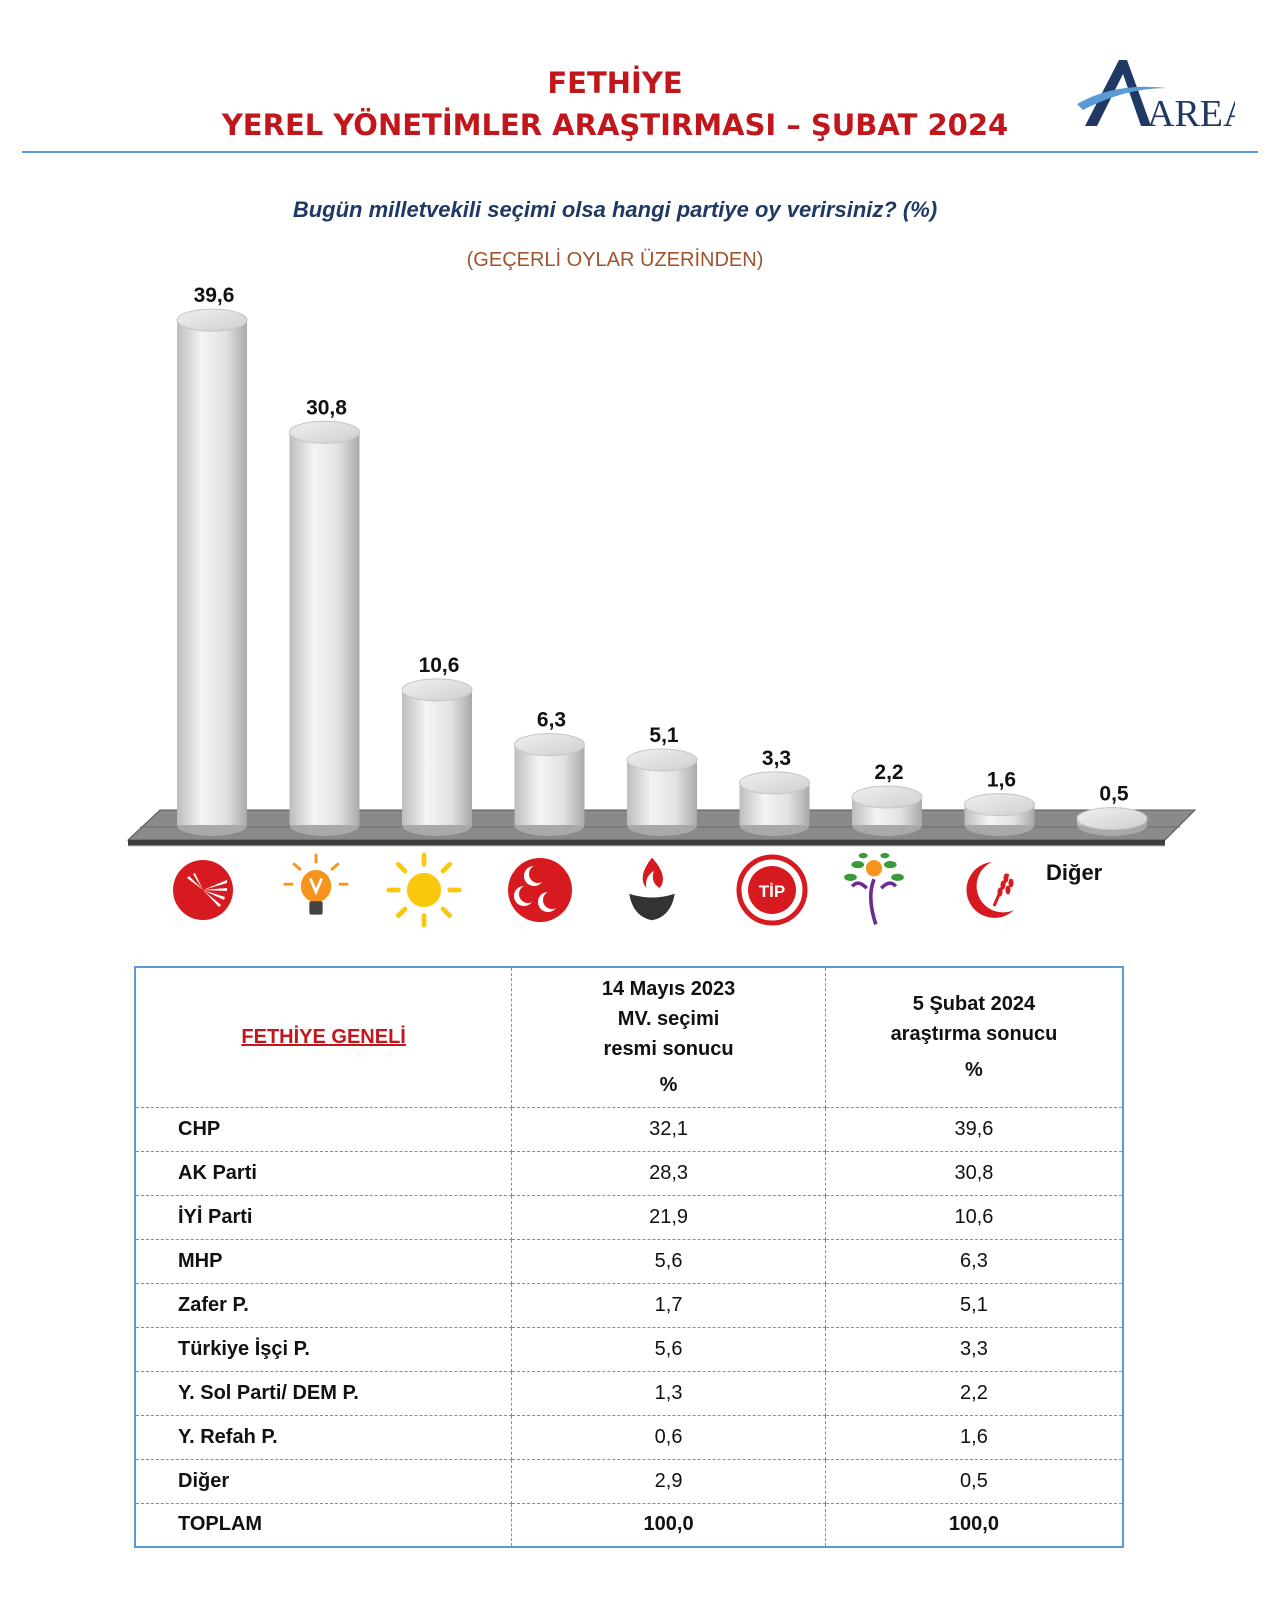  I want to click on yeniden-refah-logo-icon, so click(990, 890).